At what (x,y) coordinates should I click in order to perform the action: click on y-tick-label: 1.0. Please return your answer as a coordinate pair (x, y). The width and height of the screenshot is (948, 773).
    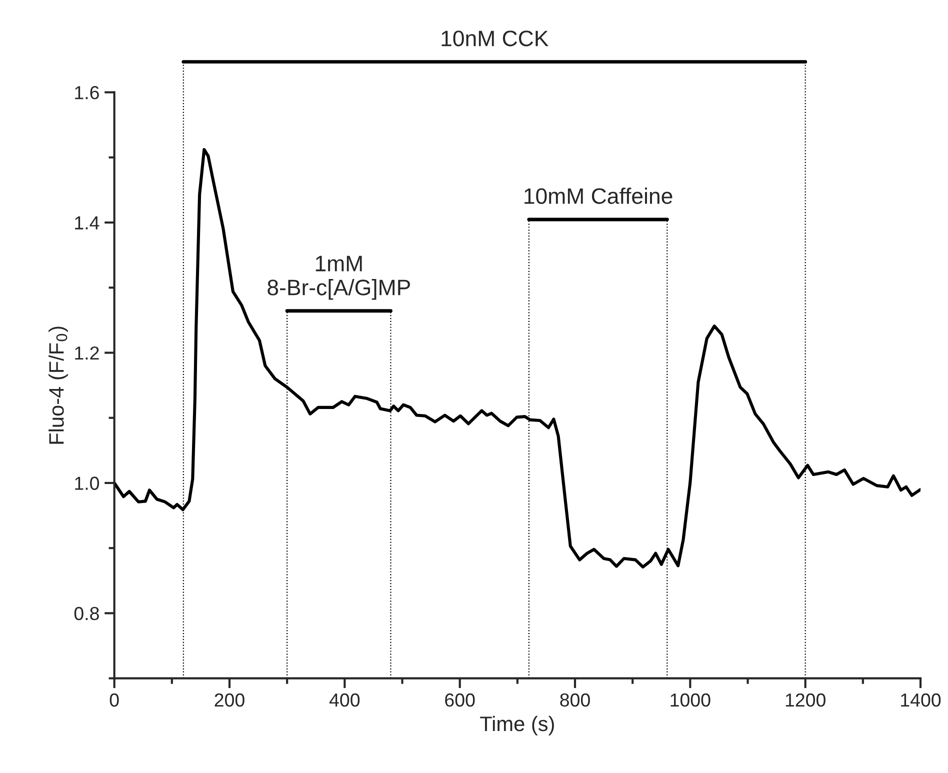
    Looking at the image, I should click on (87, 483).